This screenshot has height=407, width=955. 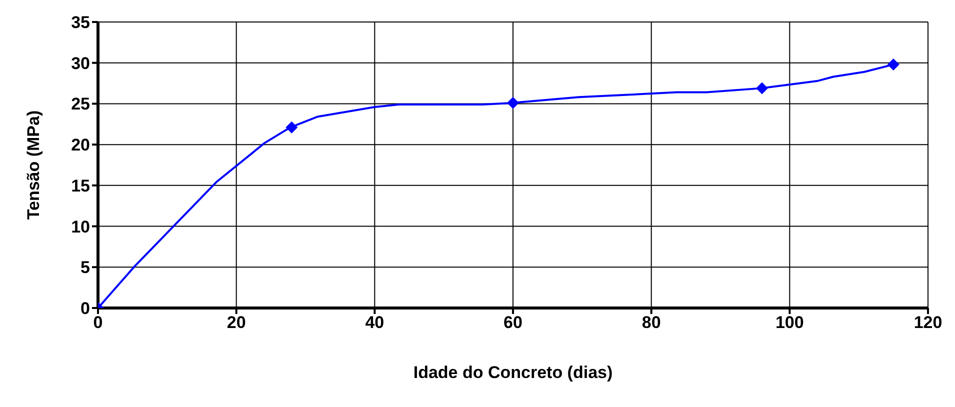 I want to click on y-tick-label: 25, so click(x=80, y=104).